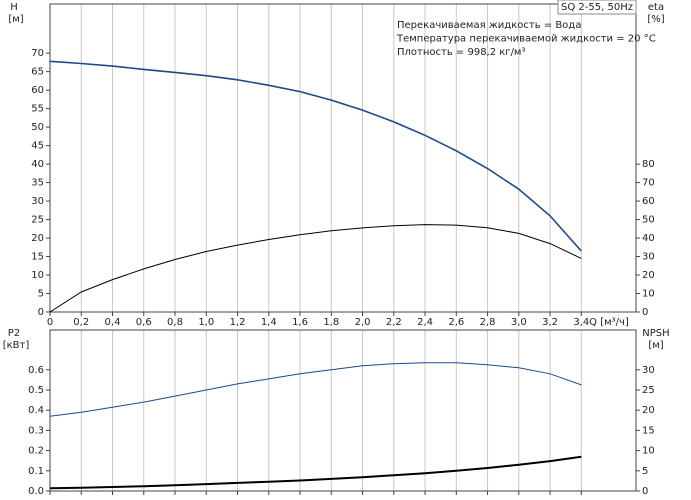 Image resolution: width=691 pixels, height=500 pixels. I want to click on annotation: Плотность = 998,2 кг/м³, so click(461, 52).